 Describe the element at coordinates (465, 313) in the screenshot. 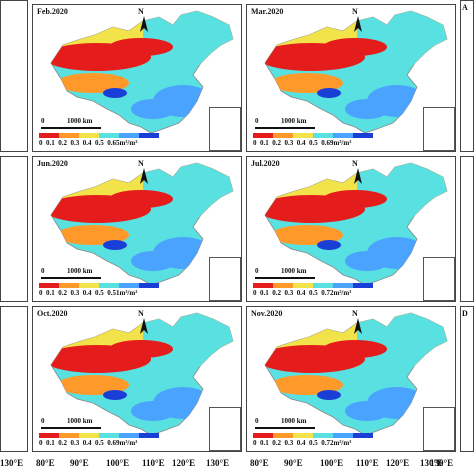

I see `partial-month-label: D` at that location.